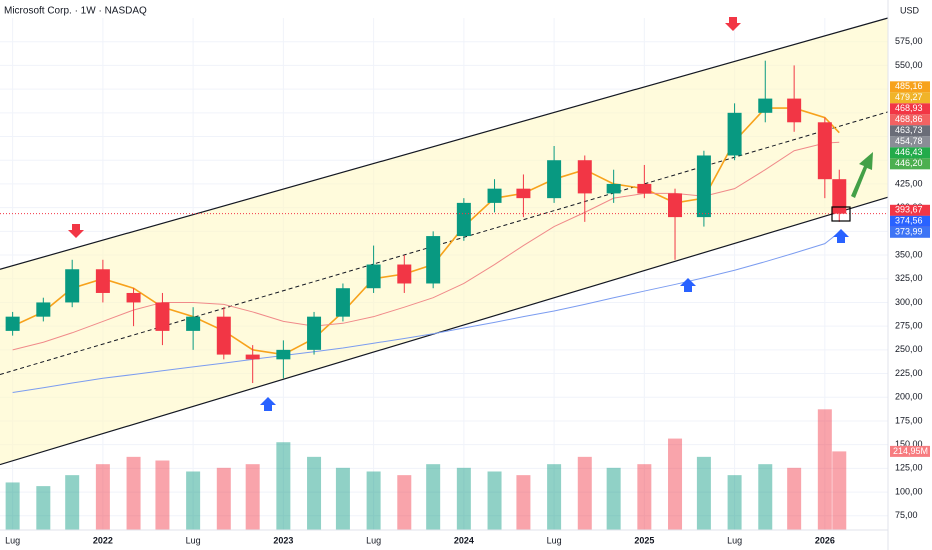 Image resolution: width=932 pixels, height=550 pixels. Describe the element at coordinates (909, 468) in the screenshot. I see `y-tick-label: 125,00` at that location.